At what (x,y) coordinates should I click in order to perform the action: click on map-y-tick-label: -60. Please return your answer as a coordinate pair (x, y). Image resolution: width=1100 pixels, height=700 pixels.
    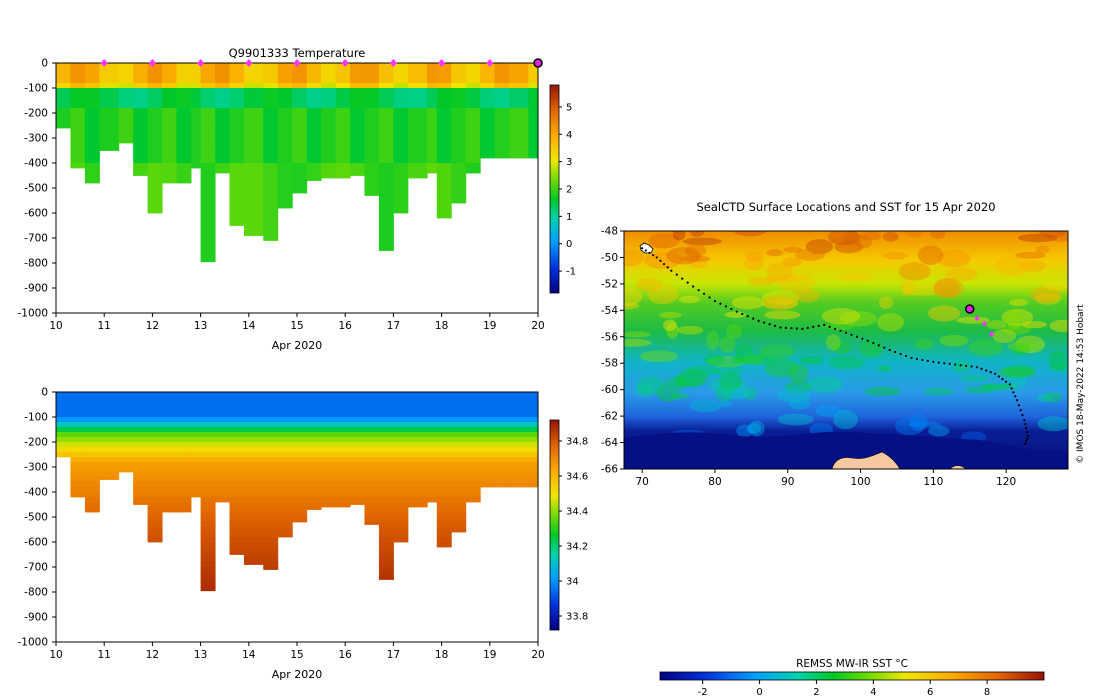
    Looking at the image, I should click on (609, 390).